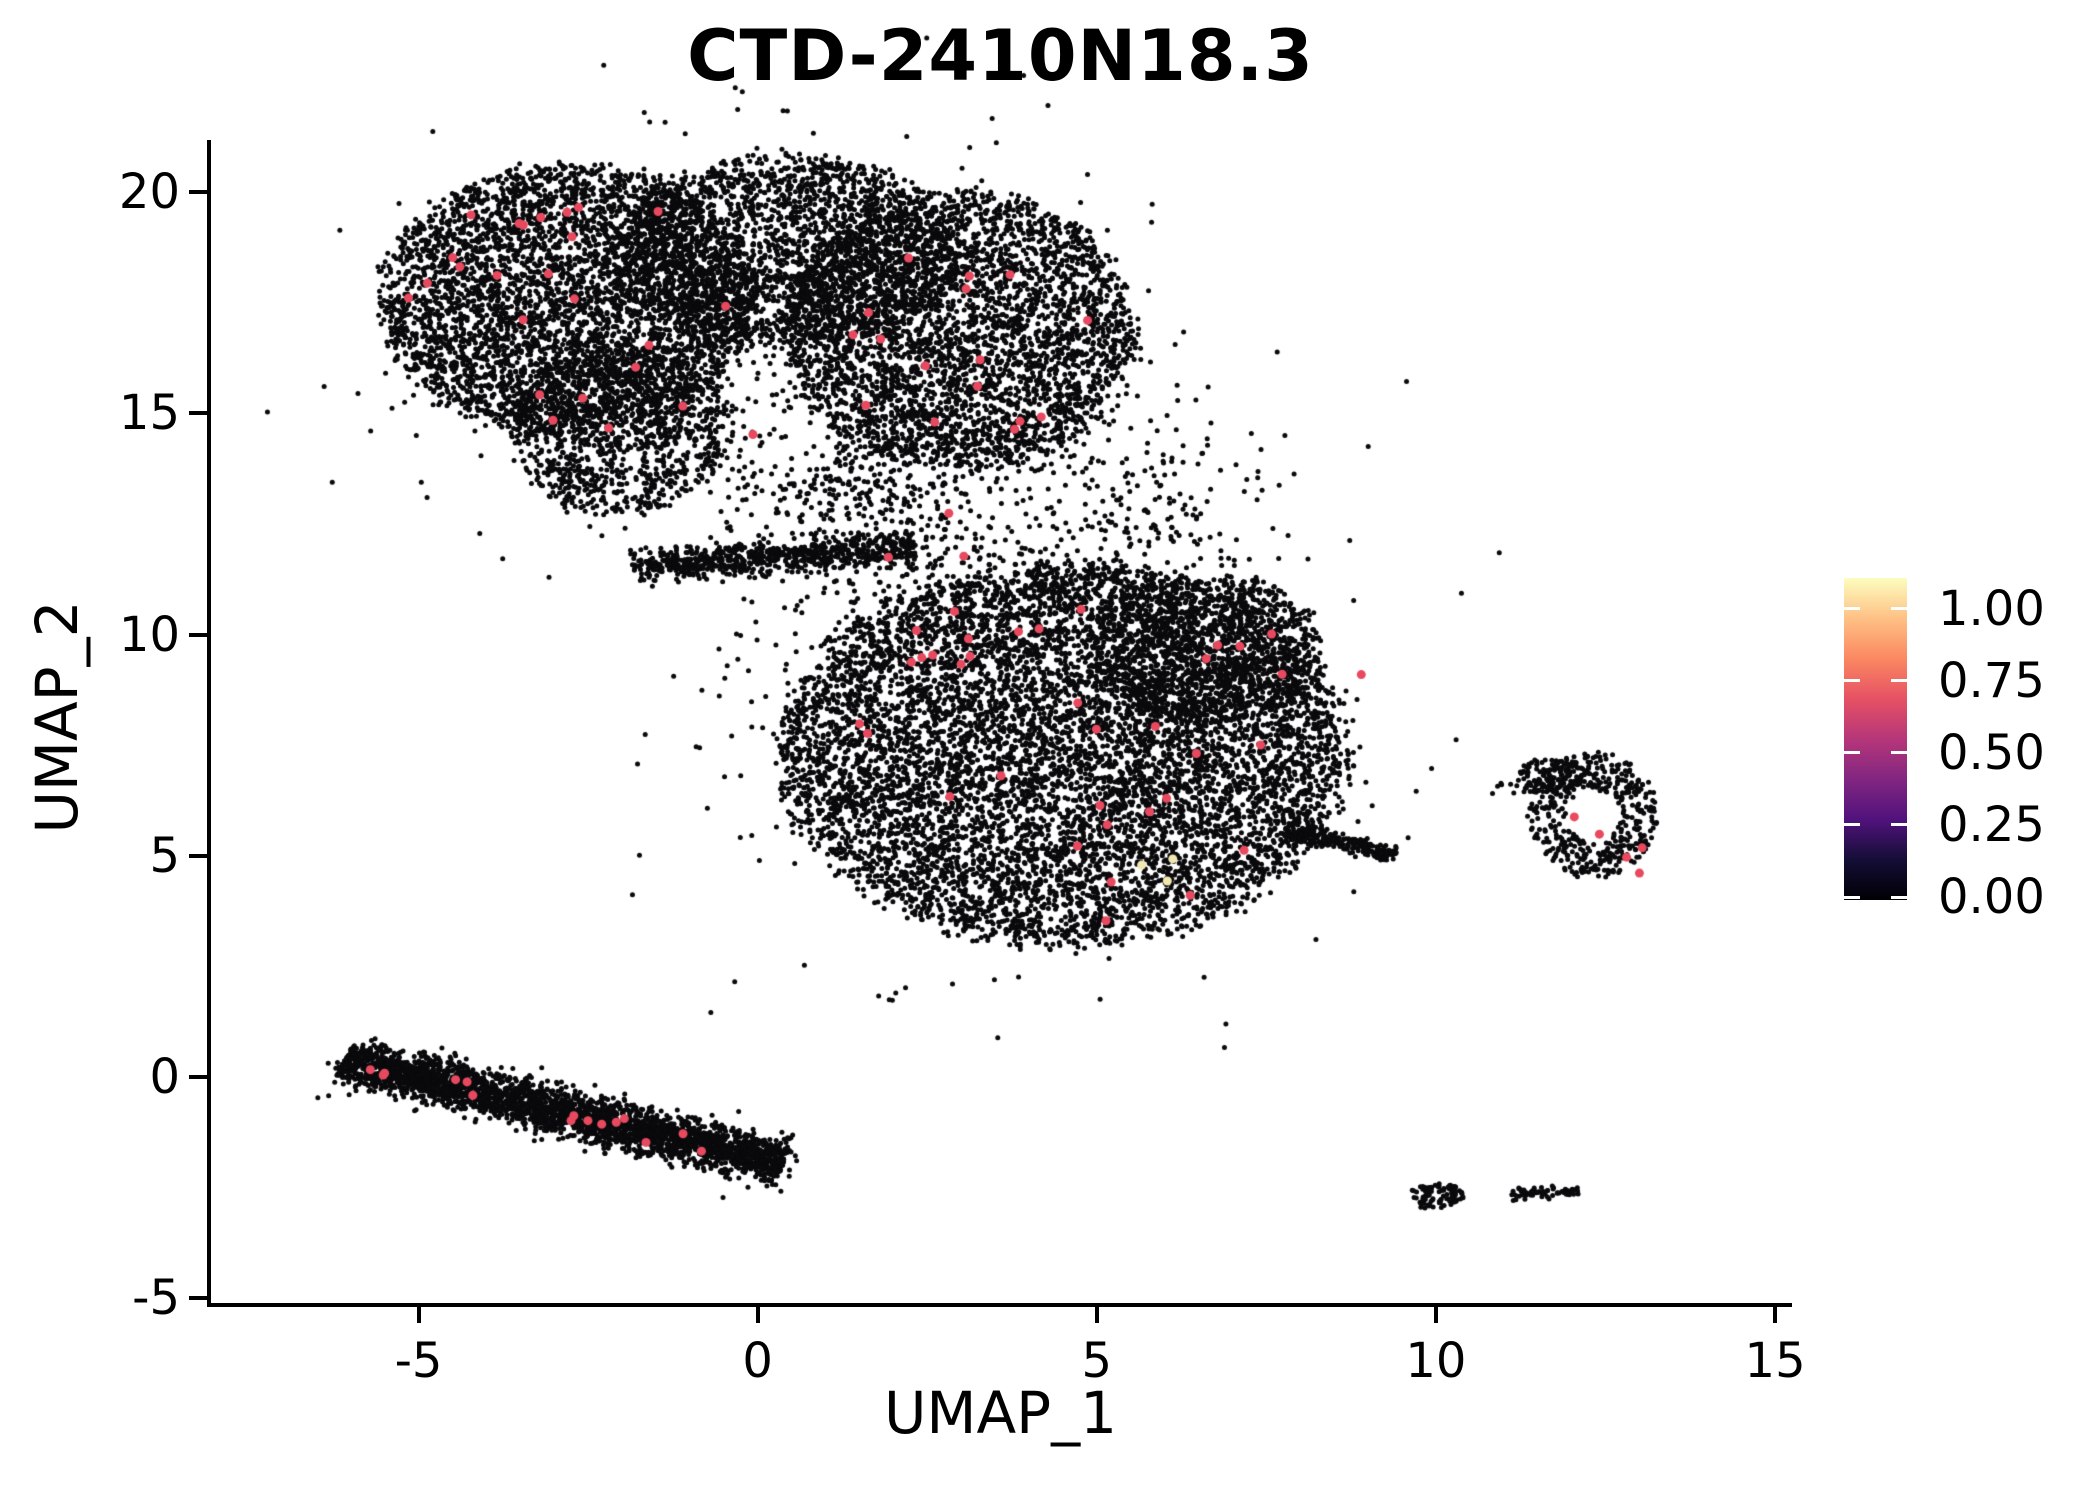 The height and width of the screenshot is (1500, 2100). What do you see at coordinates (164, 1077) in the screenshot?
I see `y-tick-label: 0` at bounding box center [164, 1077].